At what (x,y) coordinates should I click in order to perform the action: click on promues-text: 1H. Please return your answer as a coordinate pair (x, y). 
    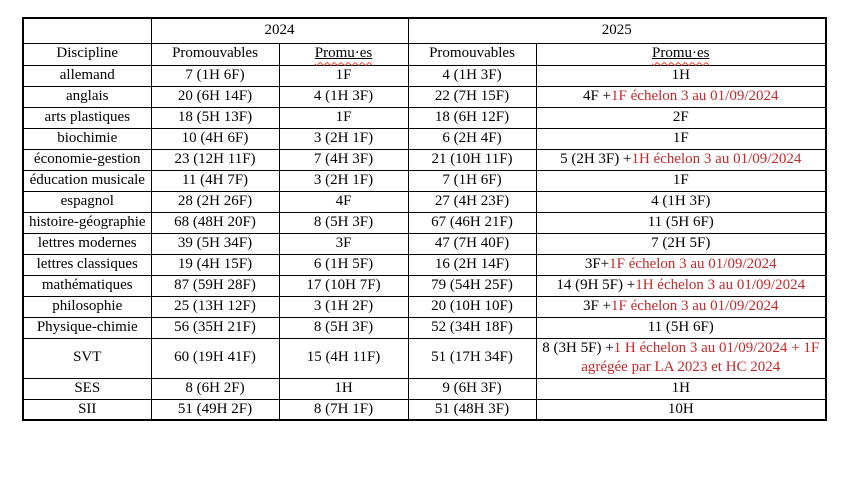
    Looking at the image, I should click on (680, 74).